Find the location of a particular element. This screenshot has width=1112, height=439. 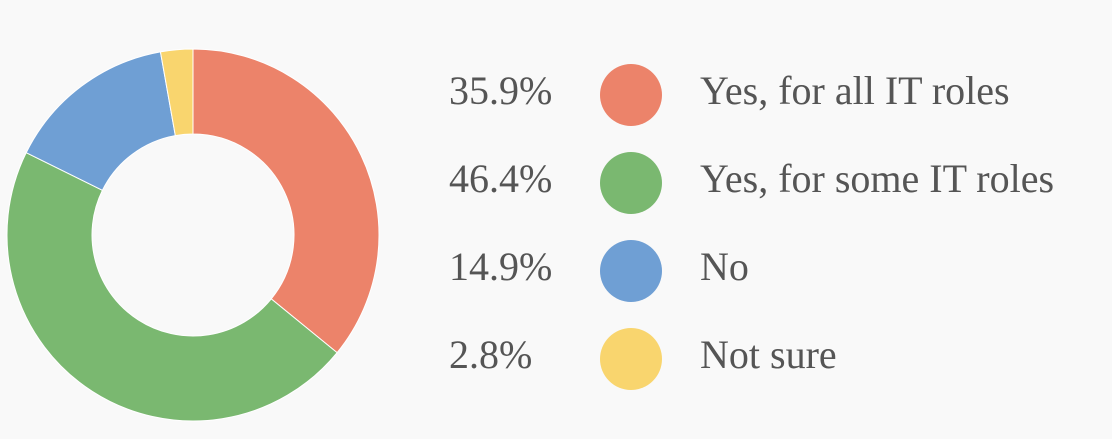

legend-percent: 14.9% is located at coordinates (500, 266).